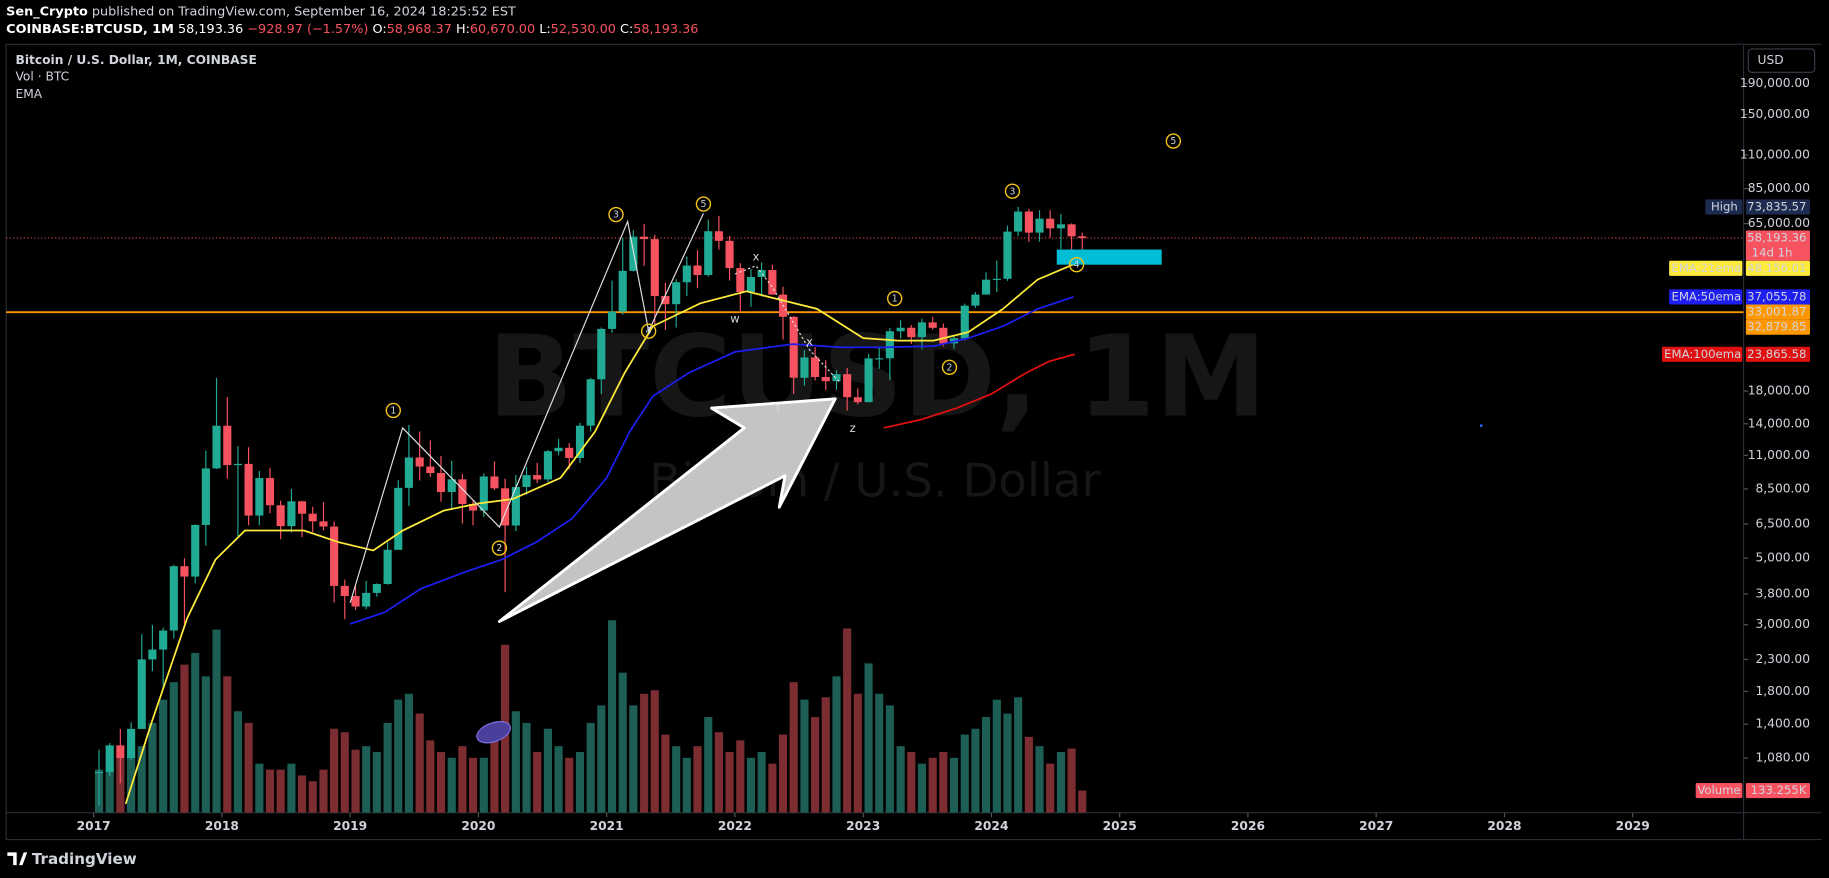  Describe the element at coordinates (1776, 327) in the screenshot. I see `price-badge-value: 32,879.85` at that location.